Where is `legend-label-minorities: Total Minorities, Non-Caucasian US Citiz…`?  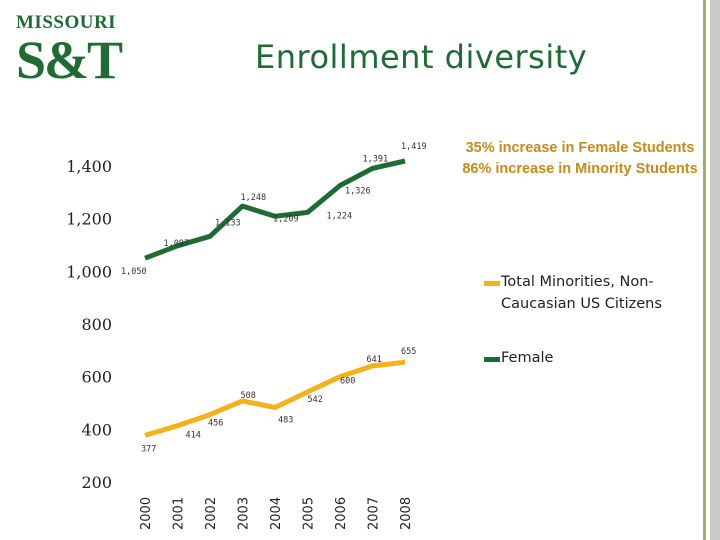 legend-label-minorities: Total Minorities, Non-Caucasian US Citiz… is located at coordinates (581, 293).